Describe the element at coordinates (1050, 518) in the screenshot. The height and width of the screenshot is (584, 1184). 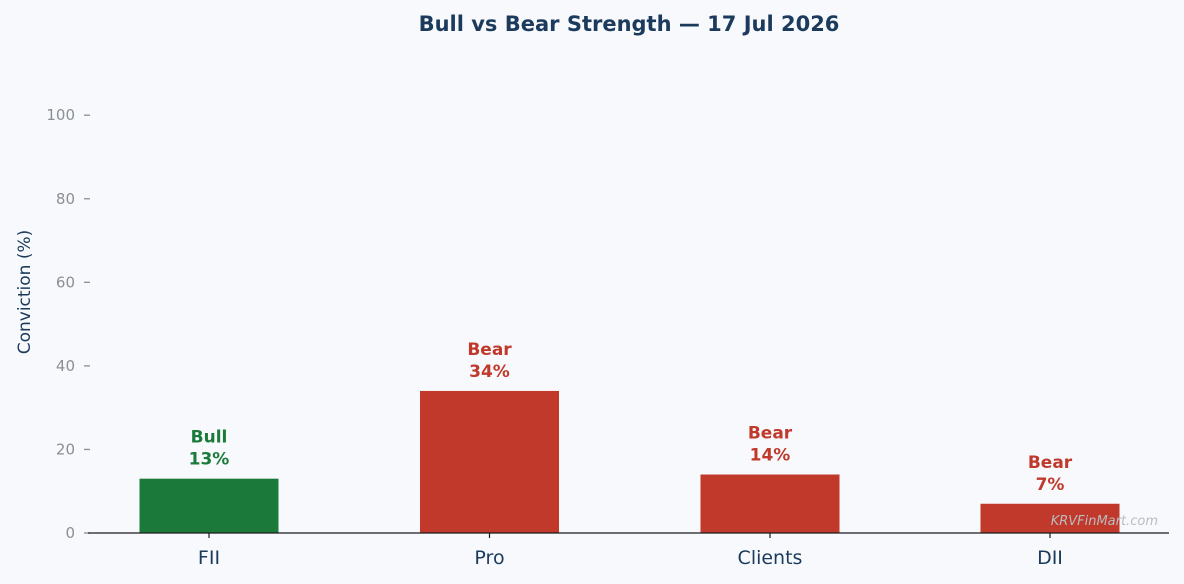
I see `bar-dii` at that location.